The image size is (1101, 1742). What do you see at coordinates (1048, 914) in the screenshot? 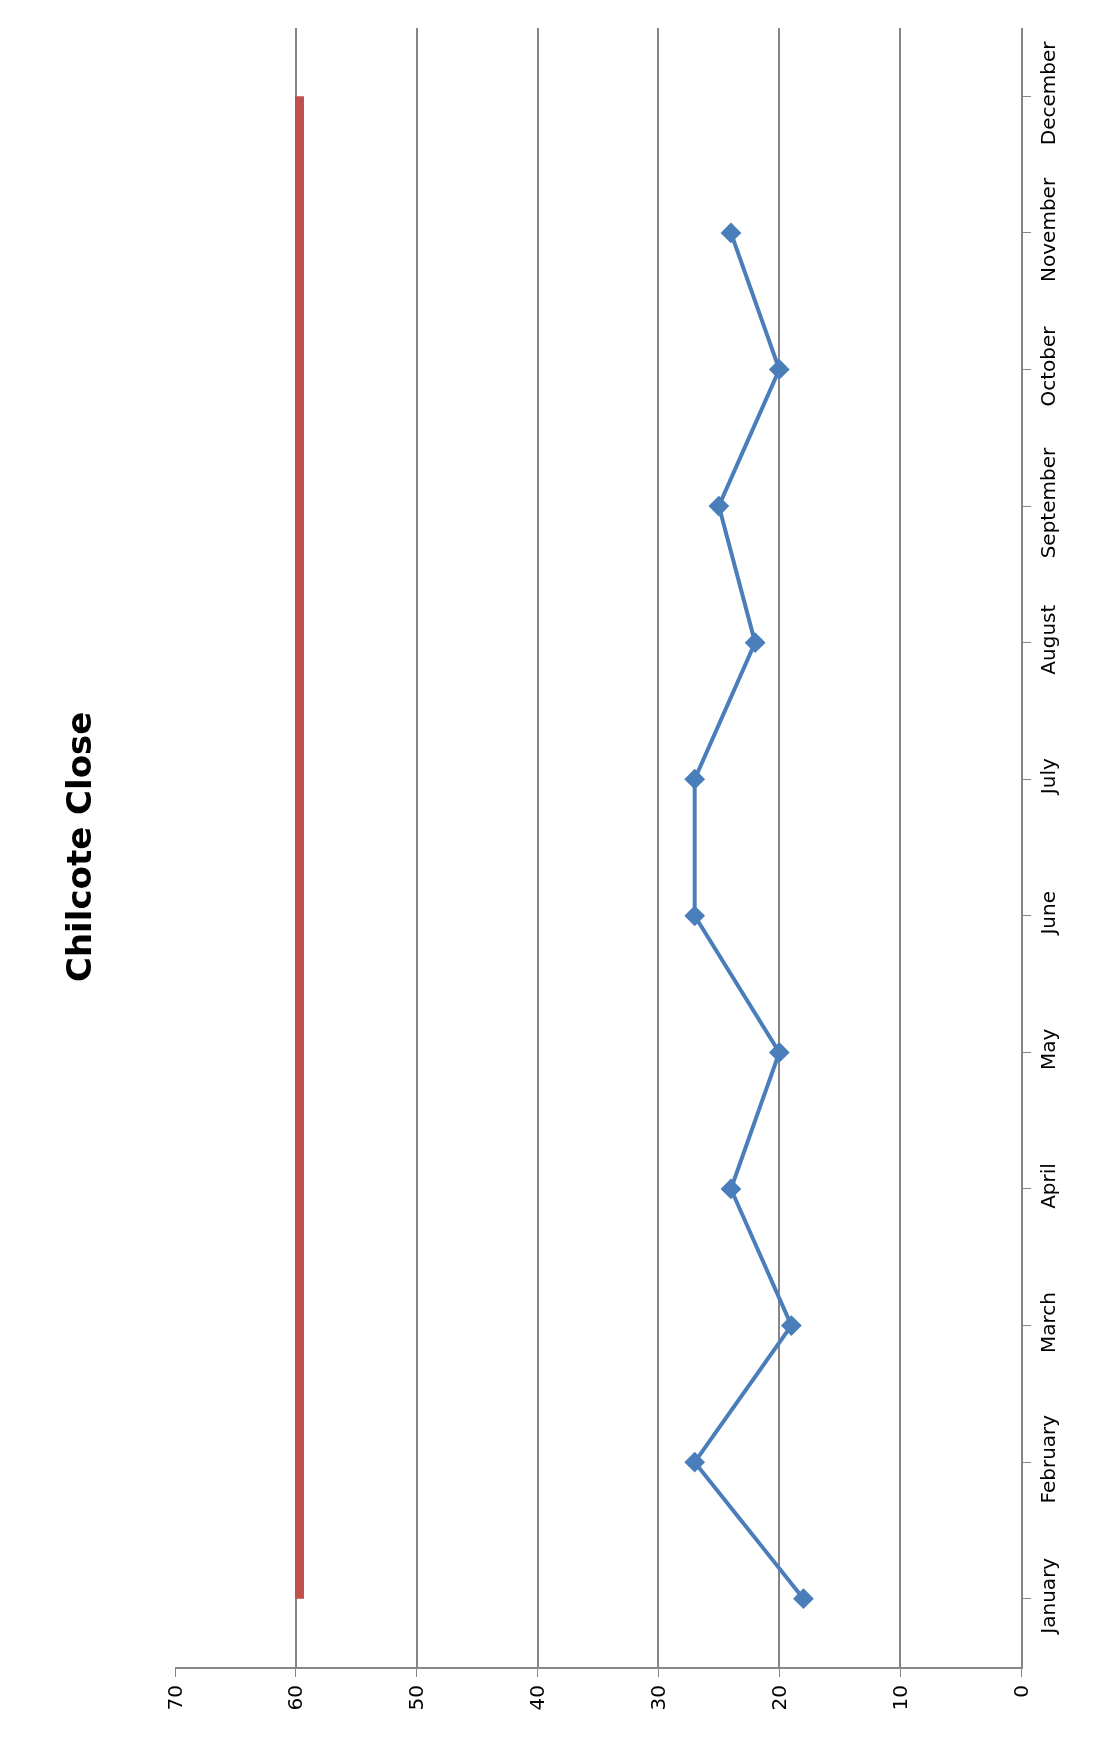
I see `y-tick-label: June` at bounding box center [1048, 914].